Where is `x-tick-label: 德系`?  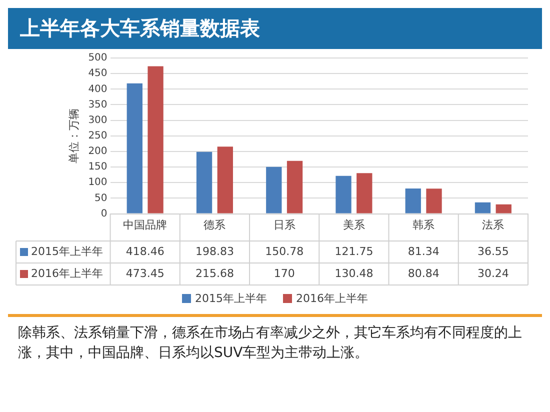
x-tick-label: 德系 is located at coordinates (215, 225).